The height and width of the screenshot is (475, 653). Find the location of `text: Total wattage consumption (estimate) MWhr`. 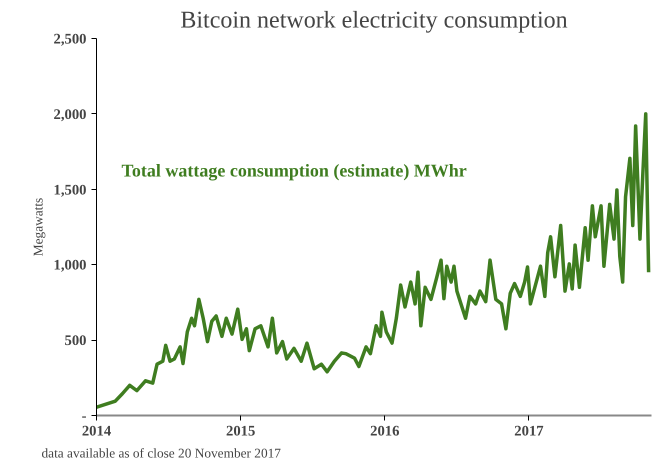

text: Total wattage consumption (estimate) MWhr is located at coordinates (294, 170).